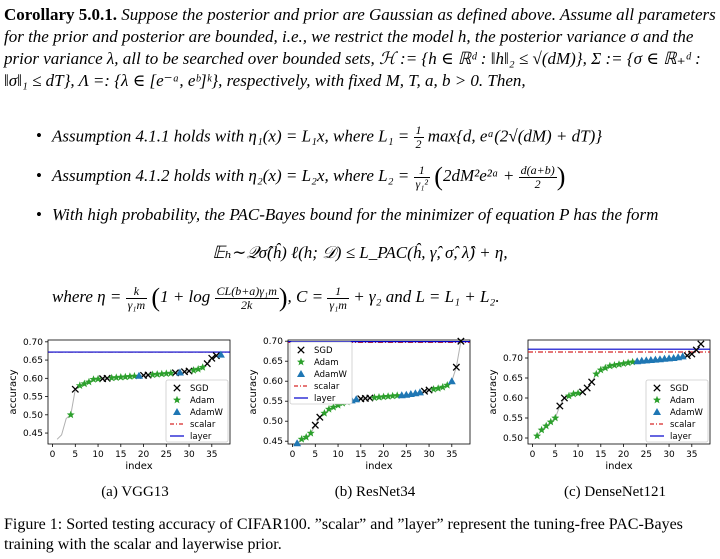 The height and width of the screenshot is (559, 720). Describe the element at coordinates (679, 389) in the screenshot. I see `legend-label: SGD` at that location.